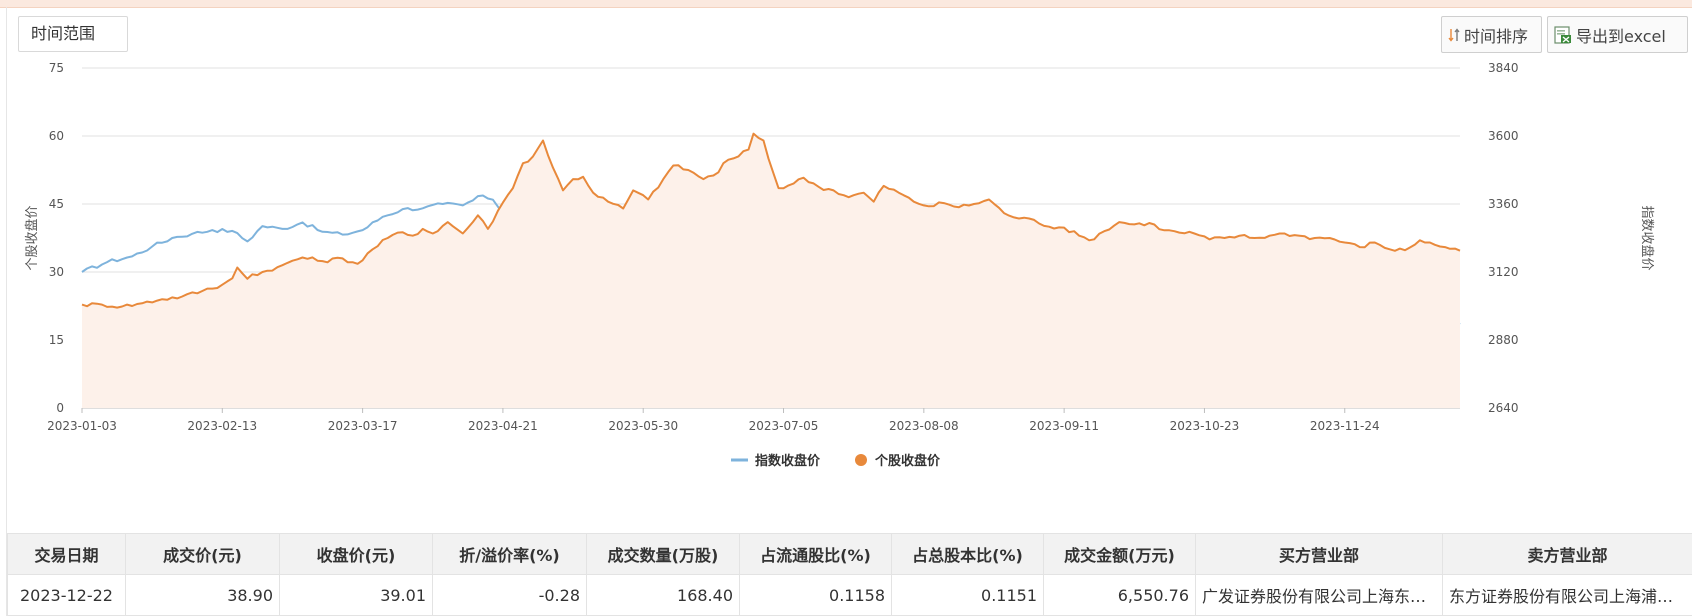 Image resolution: width=1692 pixels, height=616 pixels. Describe the element at coordinates (1503, 408) in the screenshot. I see `y-tick-label-right: 2640` at that location.